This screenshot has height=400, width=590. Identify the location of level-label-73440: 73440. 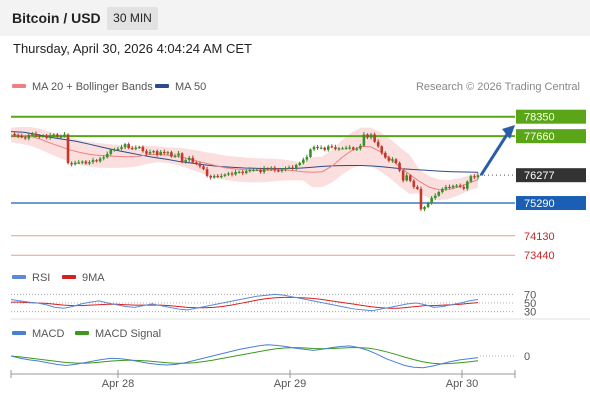
(539, 256).